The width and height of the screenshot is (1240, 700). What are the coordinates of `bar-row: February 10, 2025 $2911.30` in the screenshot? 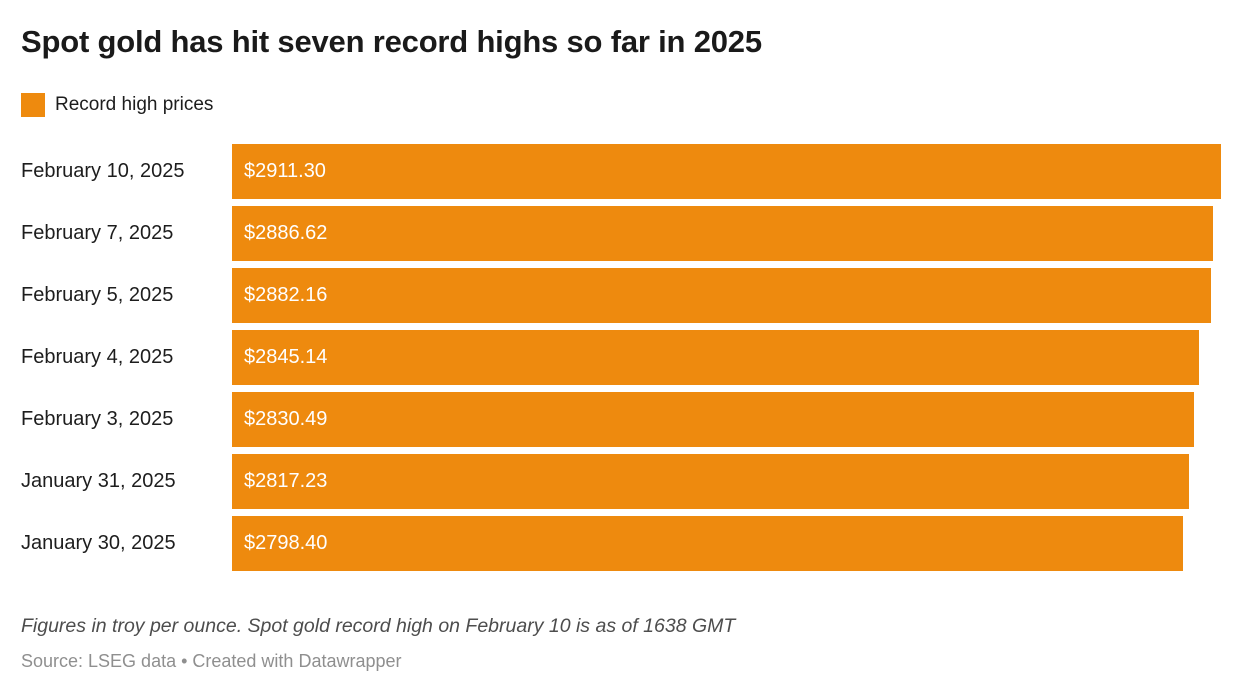 It's located at (621, 172).